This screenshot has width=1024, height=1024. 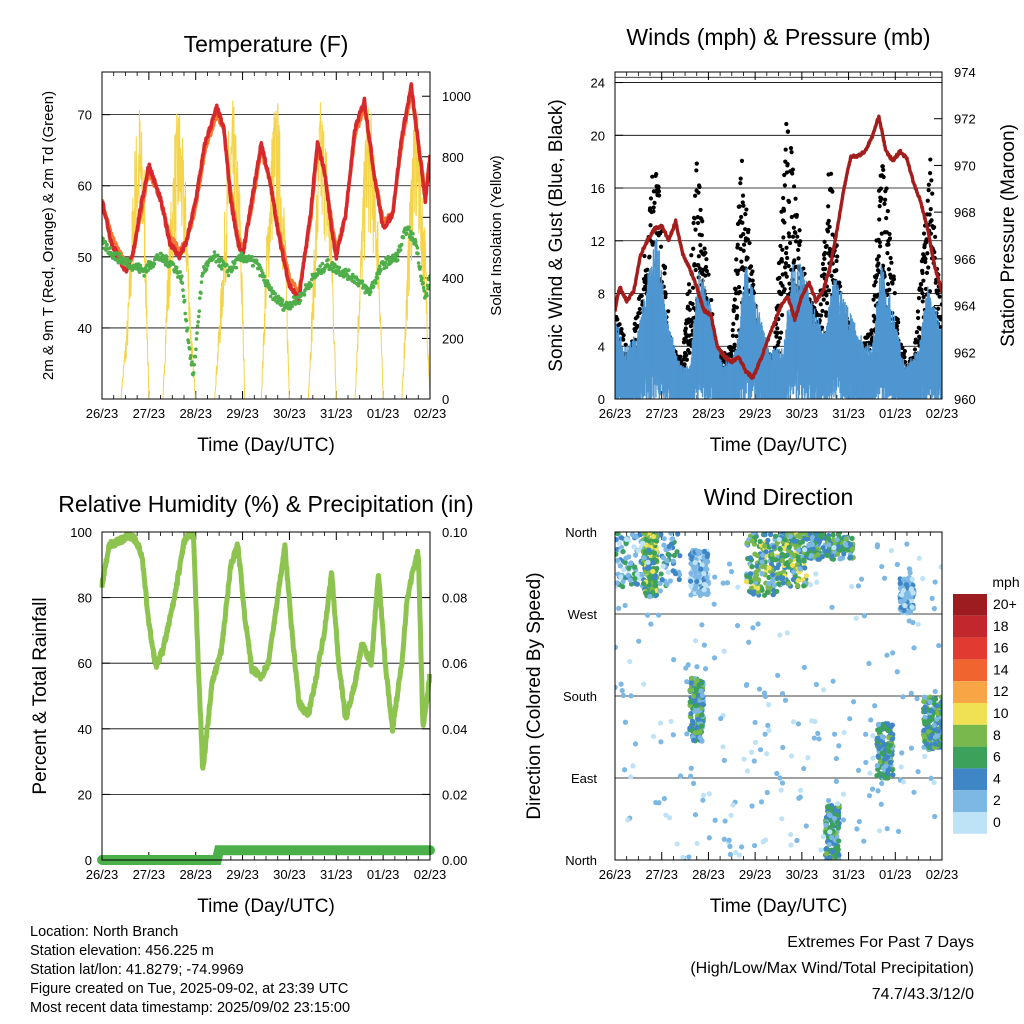 I want to click on y2-axis-label: Solar Insolation (Yellow), so click(x=496, y=235).